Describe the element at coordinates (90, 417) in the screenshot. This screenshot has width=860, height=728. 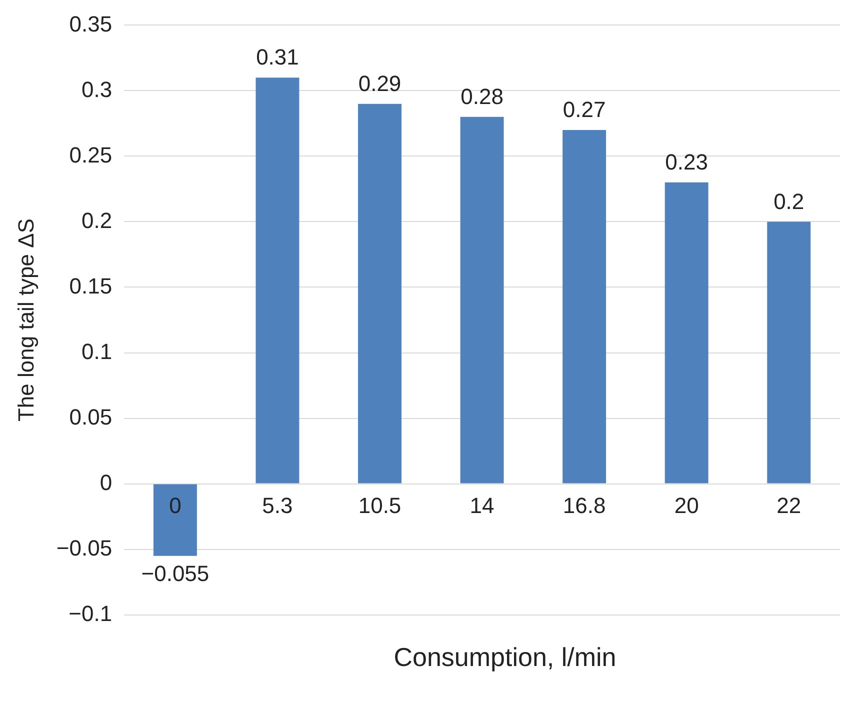
I see `y-tick-label: 0.05` at that location.